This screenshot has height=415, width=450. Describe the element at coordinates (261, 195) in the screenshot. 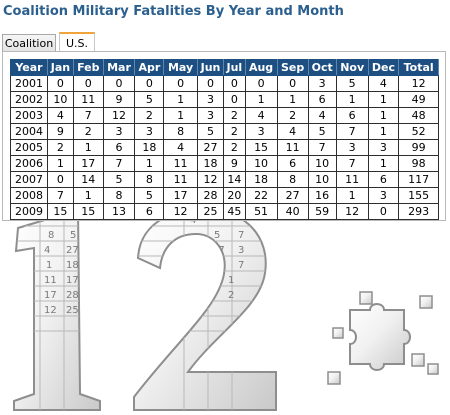

I see `month-cell: 22` at that location.